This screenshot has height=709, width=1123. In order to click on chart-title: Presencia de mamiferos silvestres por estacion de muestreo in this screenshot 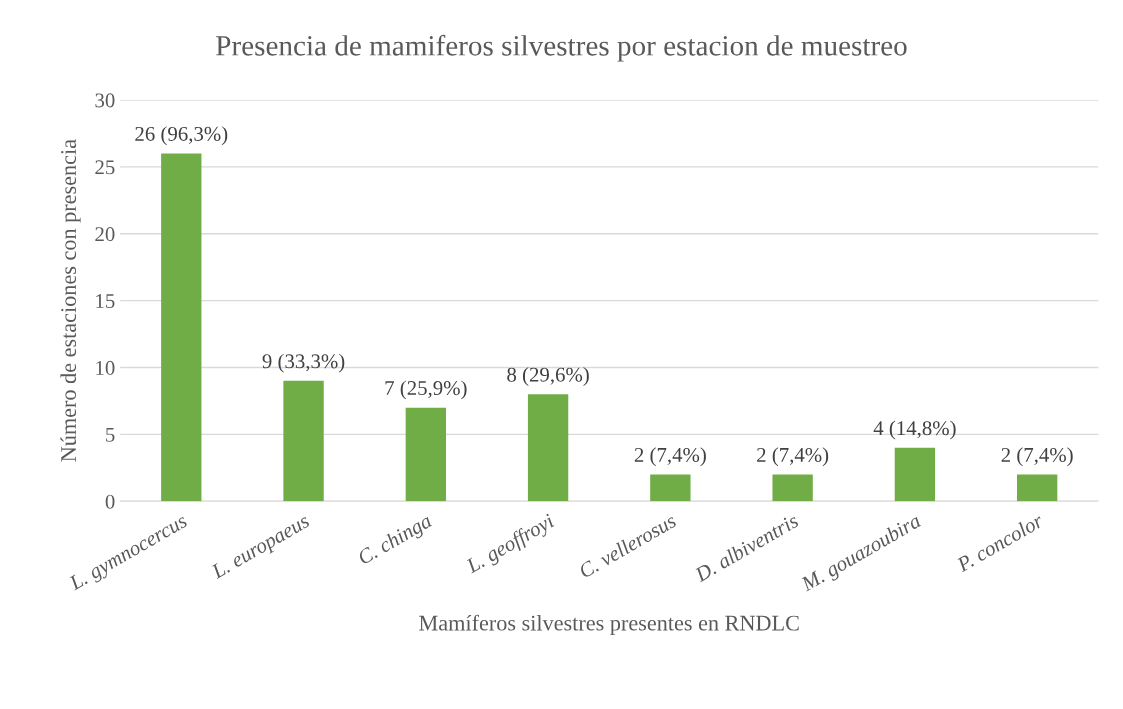, I will do `click(561, 48)`.